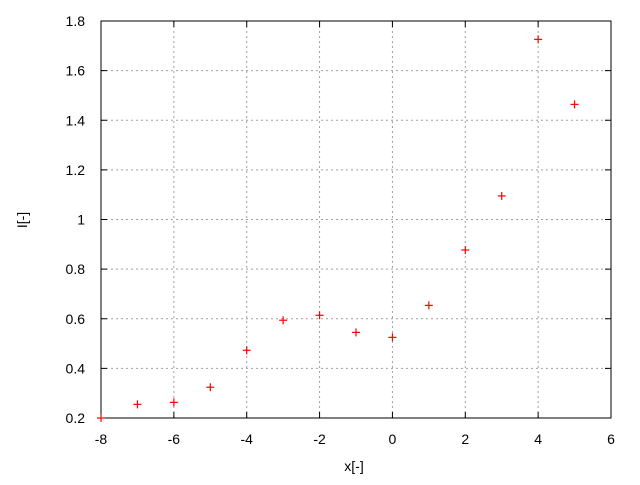 The width and height of the screenshot is (640, 485). I want to click on y-tick-label: 0.4, so click(76, 368).